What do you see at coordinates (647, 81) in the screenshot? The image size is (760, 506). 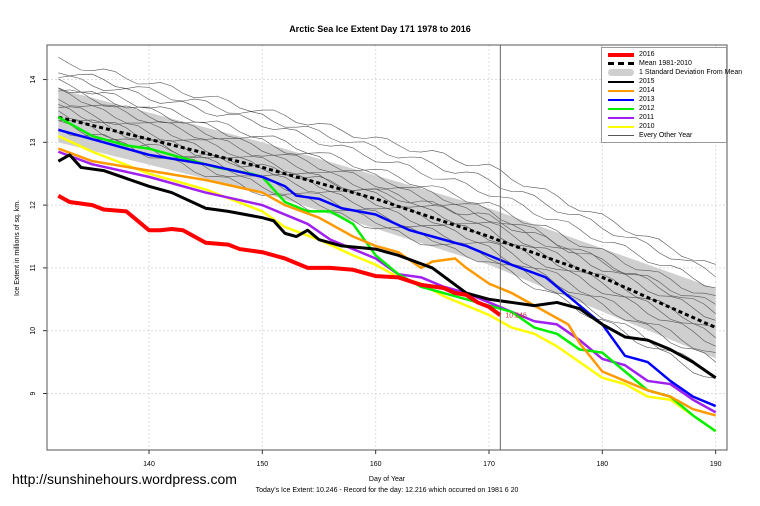 I see `legend-label: 2015` at bounding box center [647, 81].